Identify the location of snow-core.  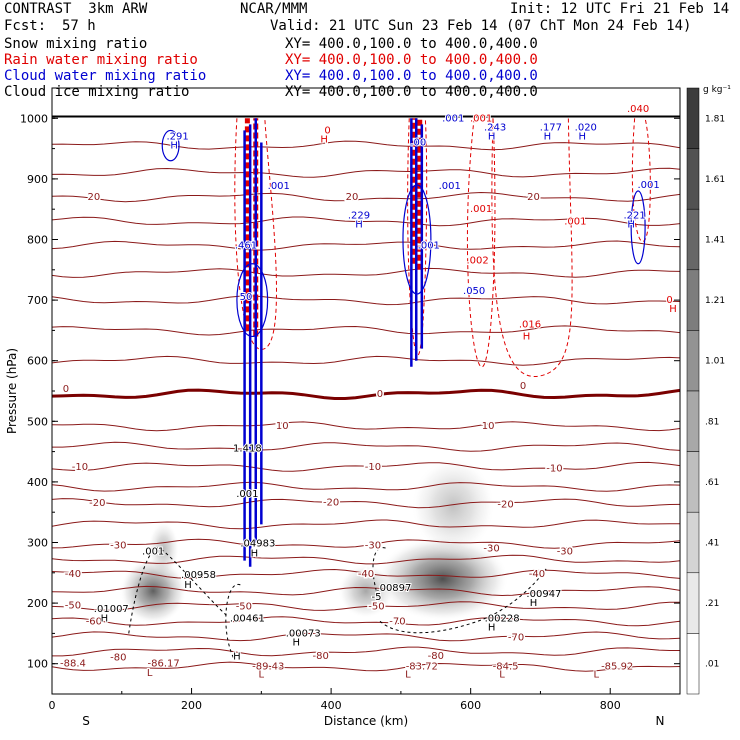
(443, 579).